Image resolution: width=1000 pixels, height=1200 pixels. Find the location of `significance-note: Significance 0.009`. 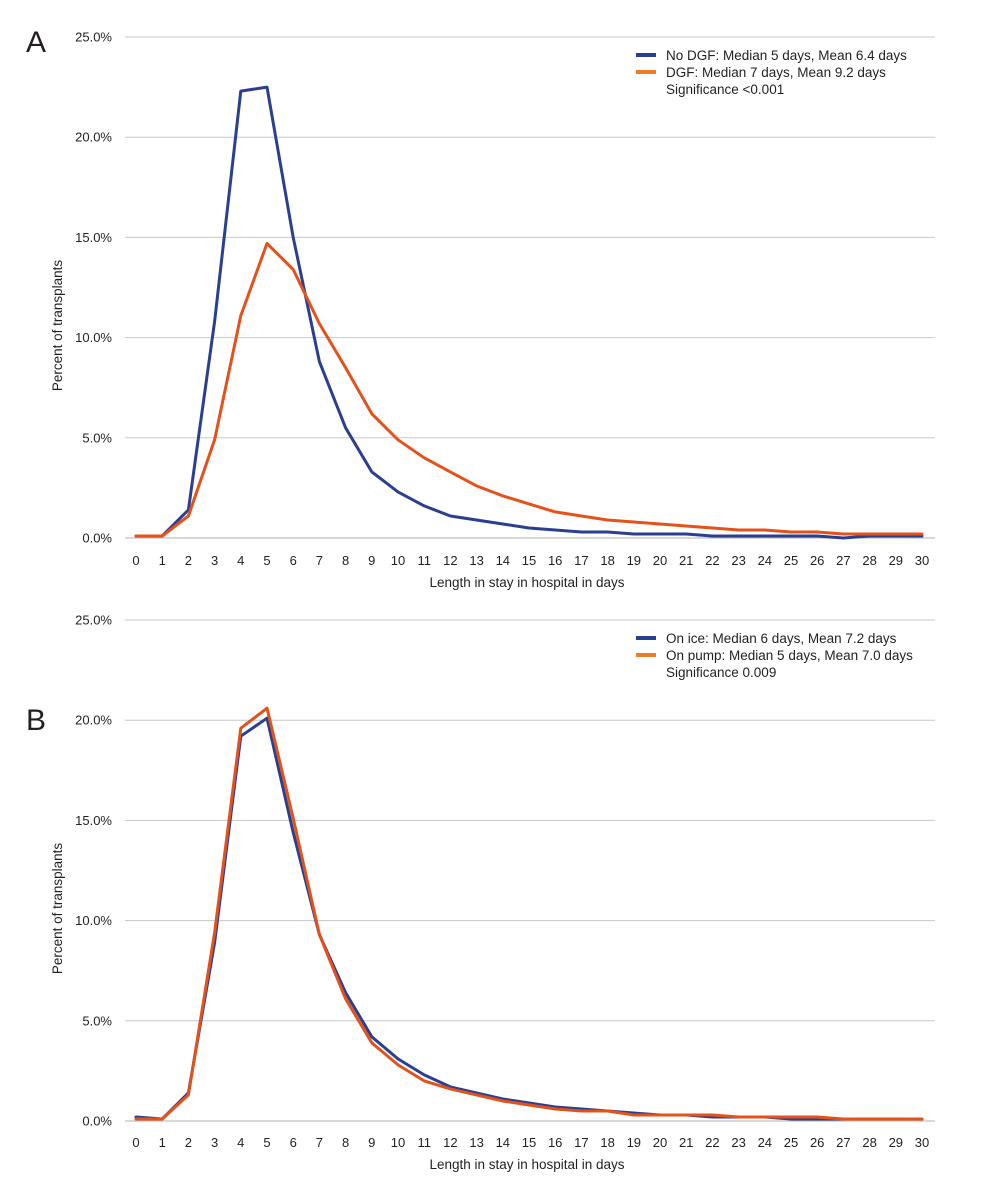

significance-note: Significance 0.009 is located at coordinates (721, 672).